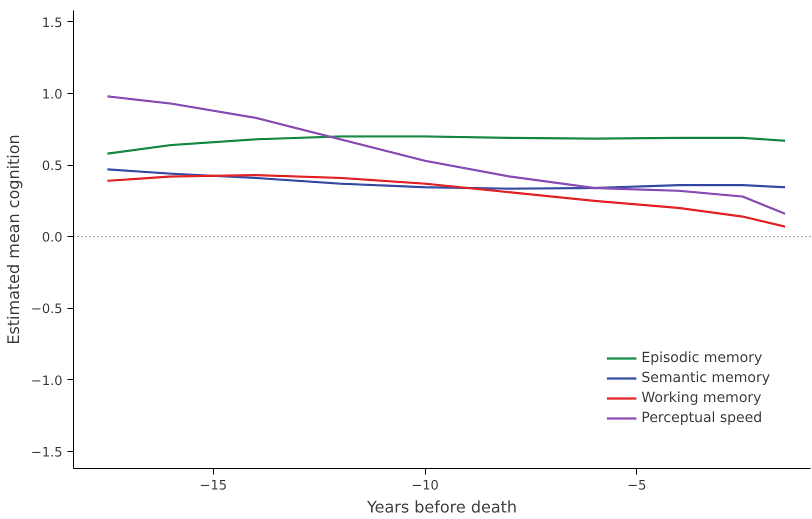 This screenshot has height=519, width=812. What do you see at coordinates (425, 486) in the screenshot?
I see `x-tick-label: −10` at bounding box center [425, 486].